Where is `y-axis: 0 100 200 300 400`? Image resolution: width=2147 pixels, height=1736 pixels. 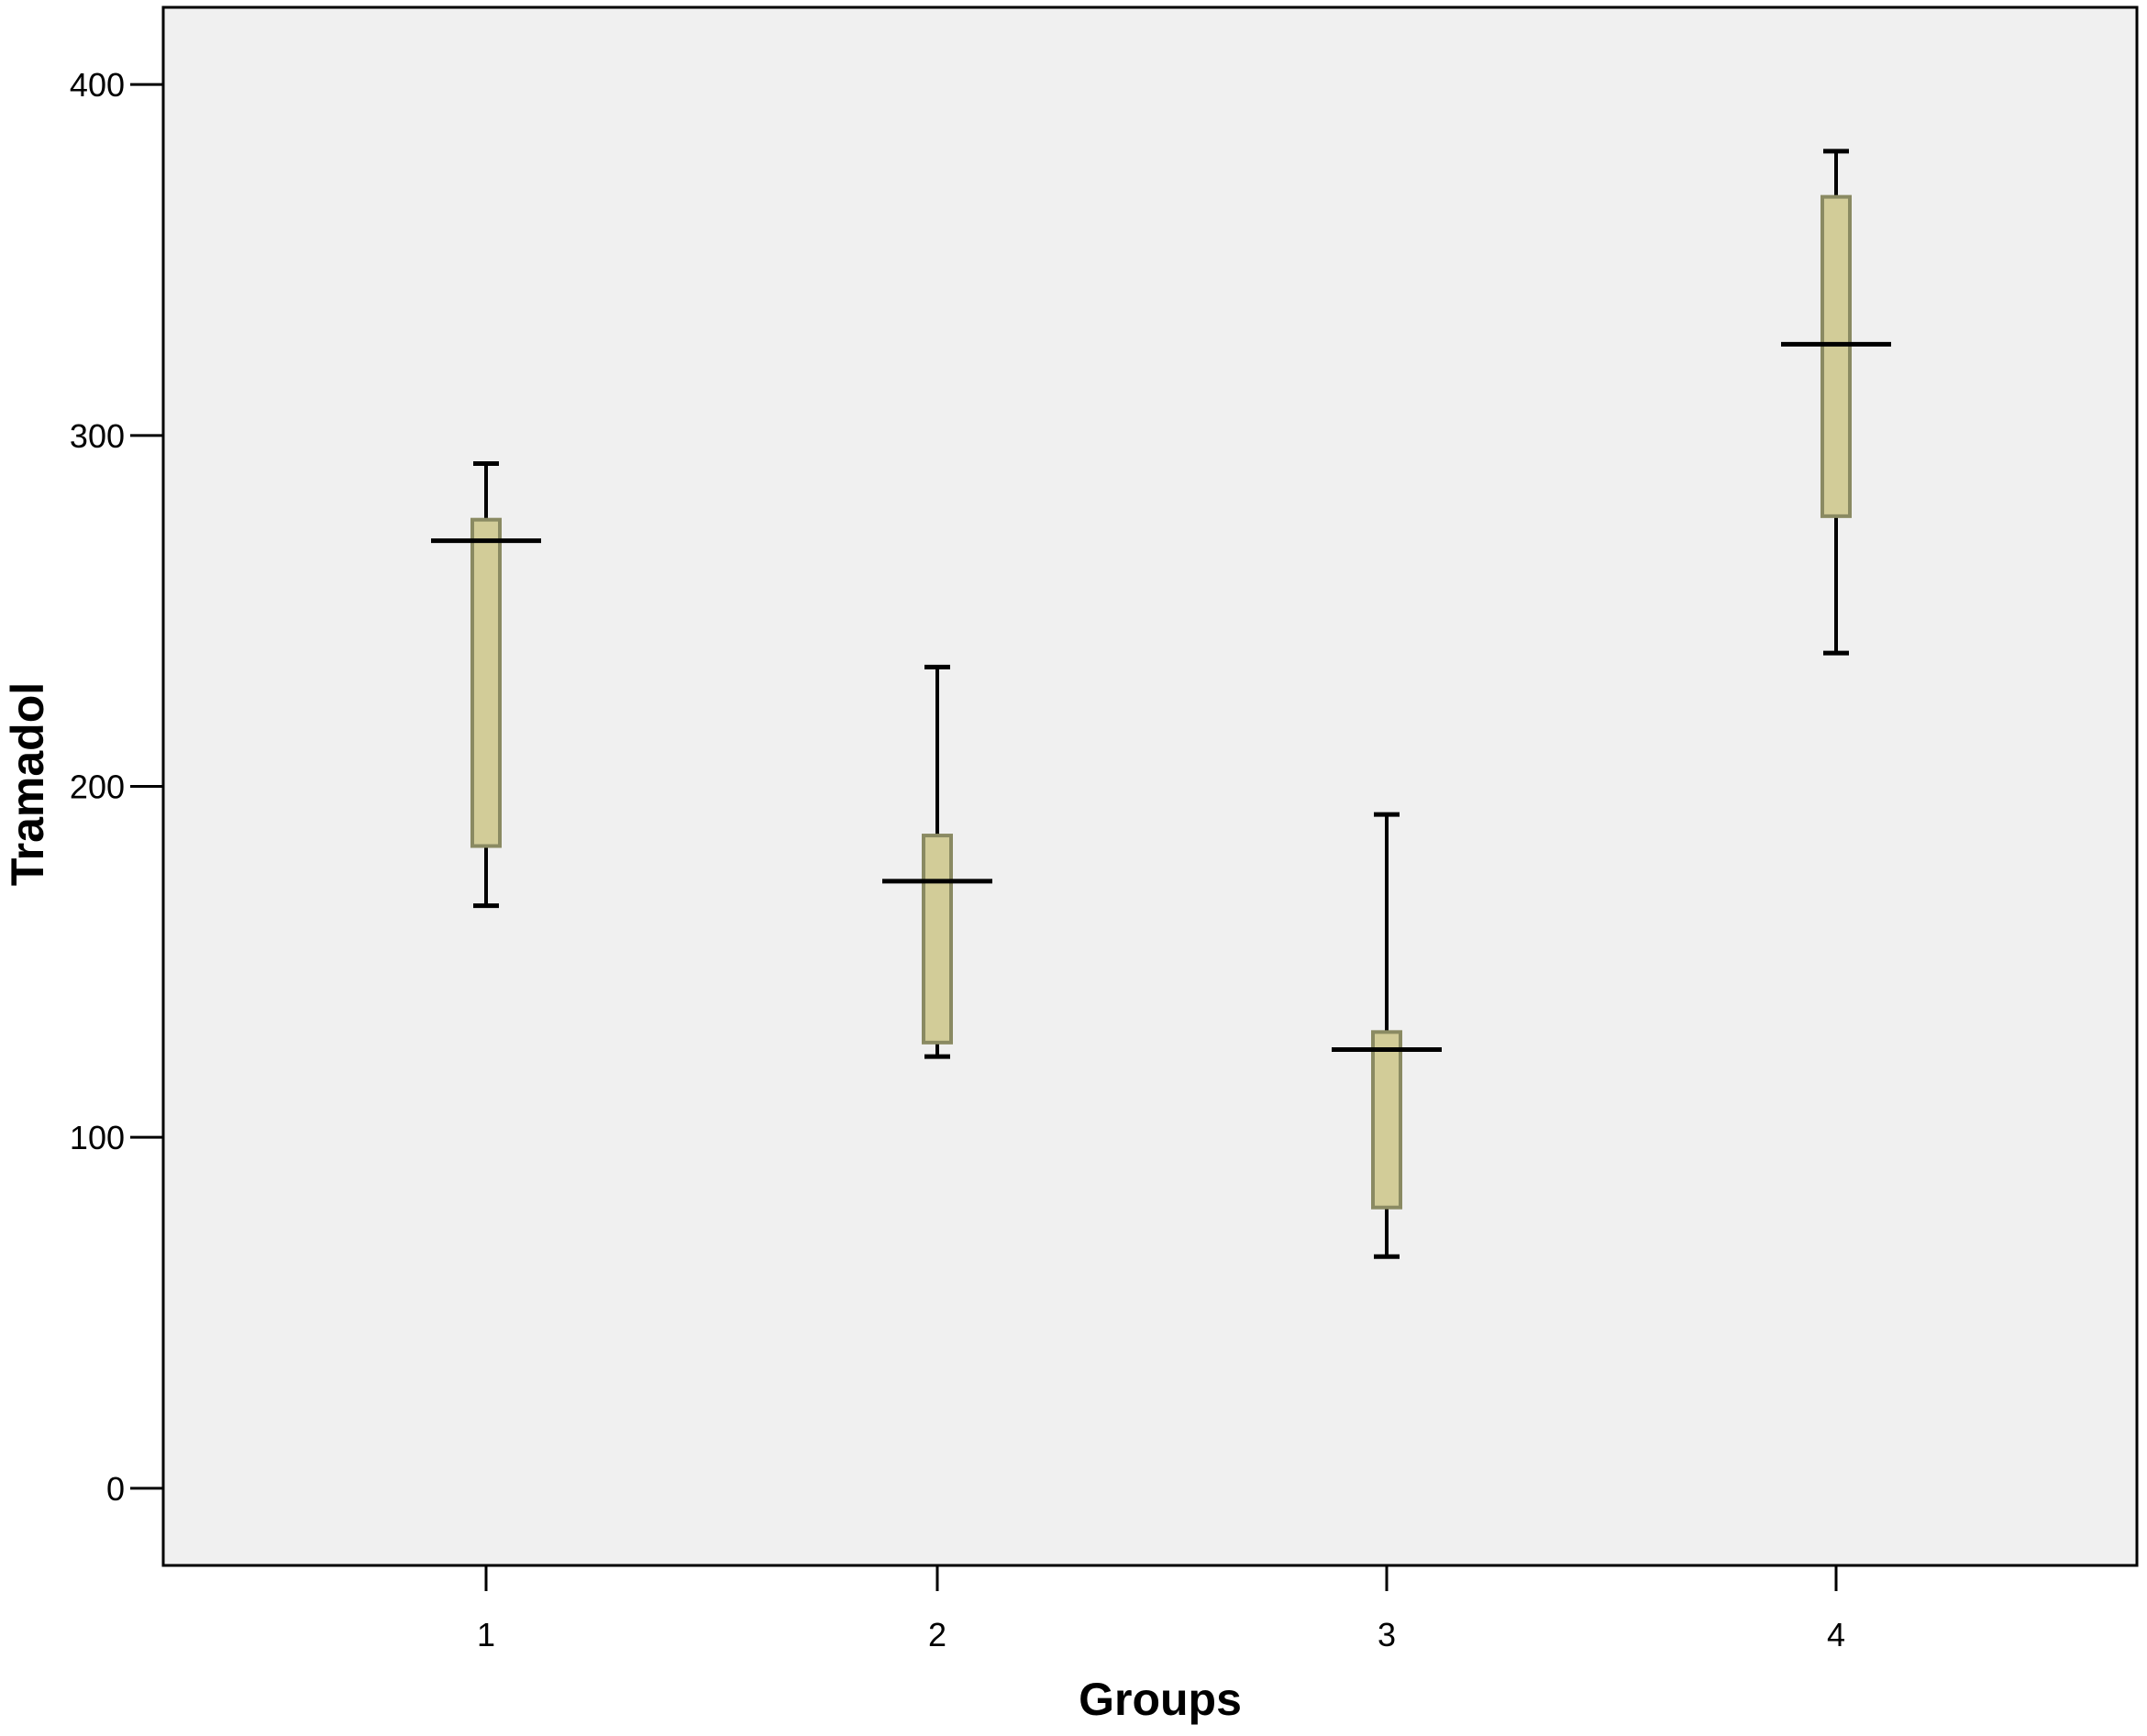 y-axis: 0 100 200 300 400 is located at coordinates (116, 787).